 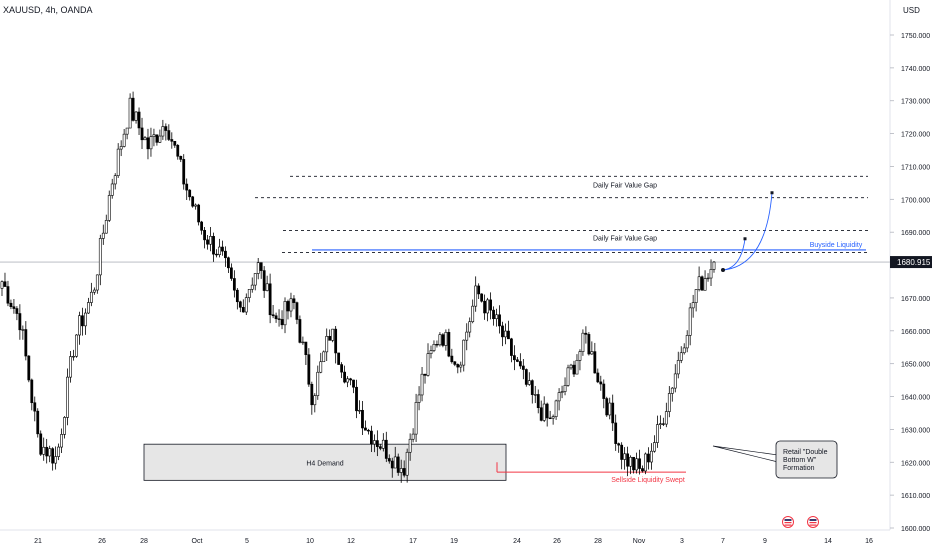 What do you see at coordinates (325, 462) in the screenshot?
I see `h4-demand-zone` at bounding box center [325, 462].